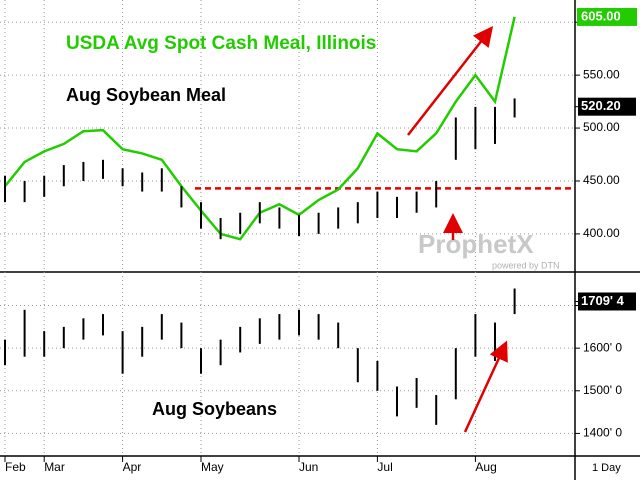  Describe the element at coordinates (221, 43) in the screenshot. I see `green-series-title: USDA Avg Spot Cash Meal, Illinois` at that location.